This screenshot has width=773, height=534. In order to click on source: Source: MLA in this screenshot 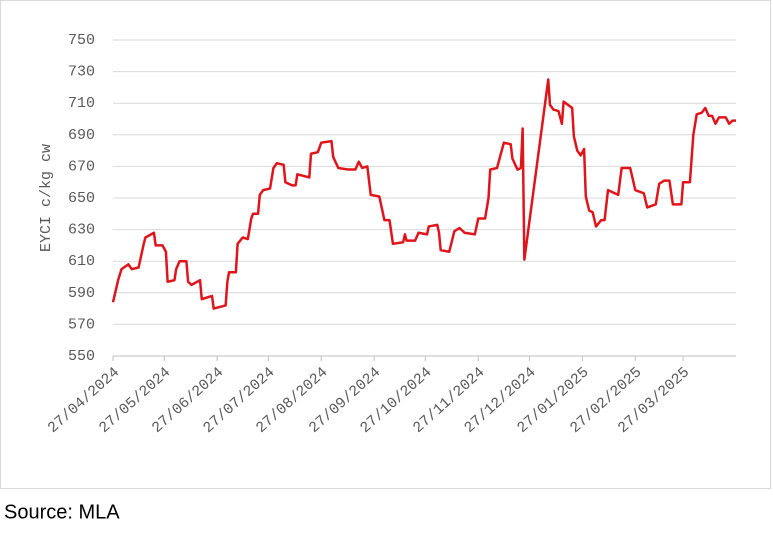, I will do `click(62, 512)`.